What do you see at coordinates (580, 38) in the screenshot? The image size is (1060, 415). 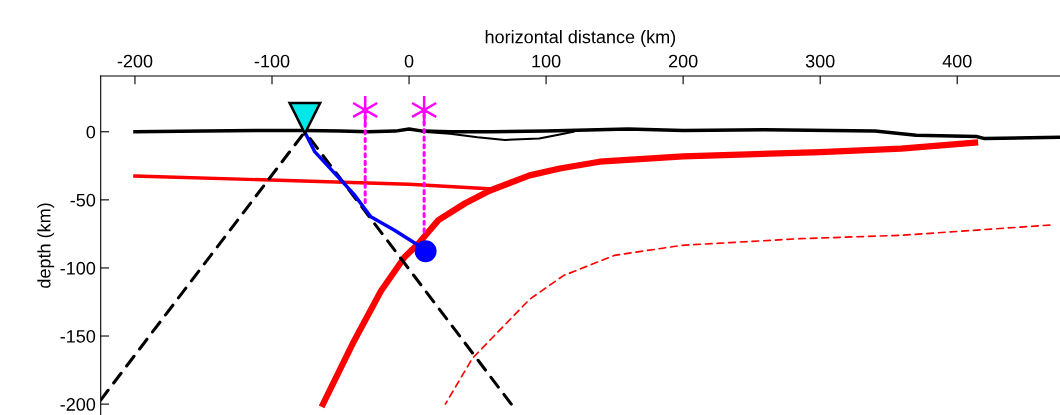 I see `x-axis-title: horizontal distance (km)` at bounding box center [580, 38].